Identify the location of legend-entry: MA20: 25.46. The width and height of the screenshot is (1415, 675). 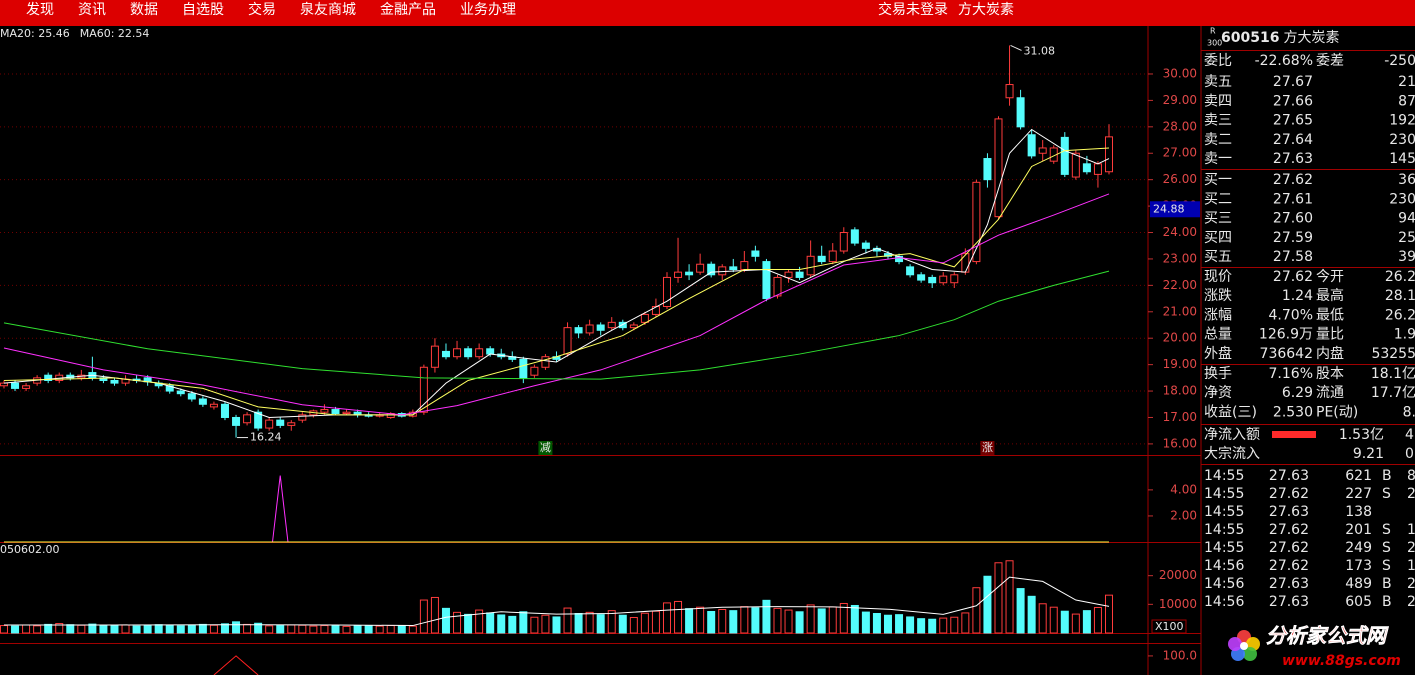
(35, 33).